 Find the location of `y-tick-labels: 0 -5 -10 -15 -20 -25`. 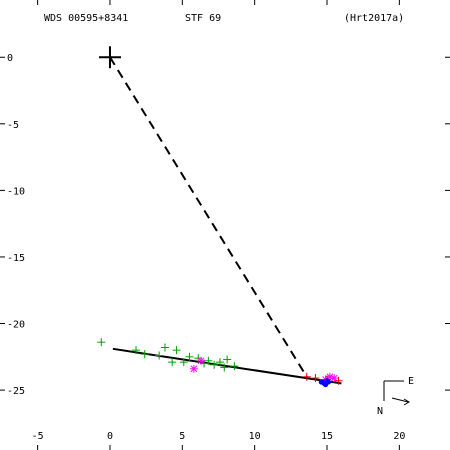

y-tick-labels: 0 -5 -10 -15 -20 -25 is located at coordinates (16, 225).